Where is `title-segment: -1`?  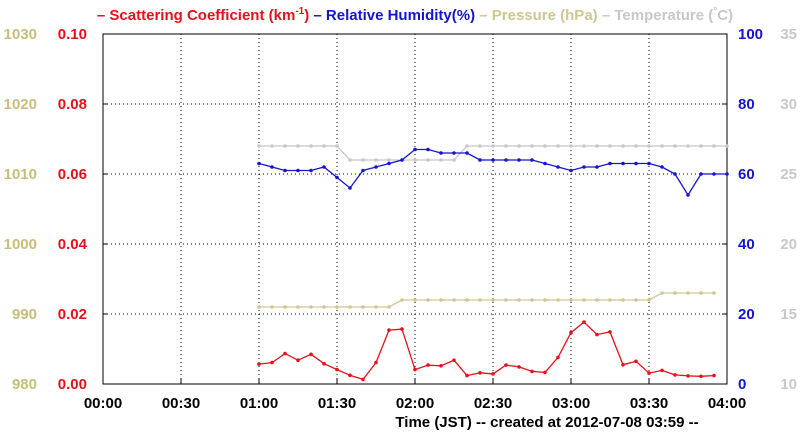
title-segment: -1 is located at coordinates (299, 11).